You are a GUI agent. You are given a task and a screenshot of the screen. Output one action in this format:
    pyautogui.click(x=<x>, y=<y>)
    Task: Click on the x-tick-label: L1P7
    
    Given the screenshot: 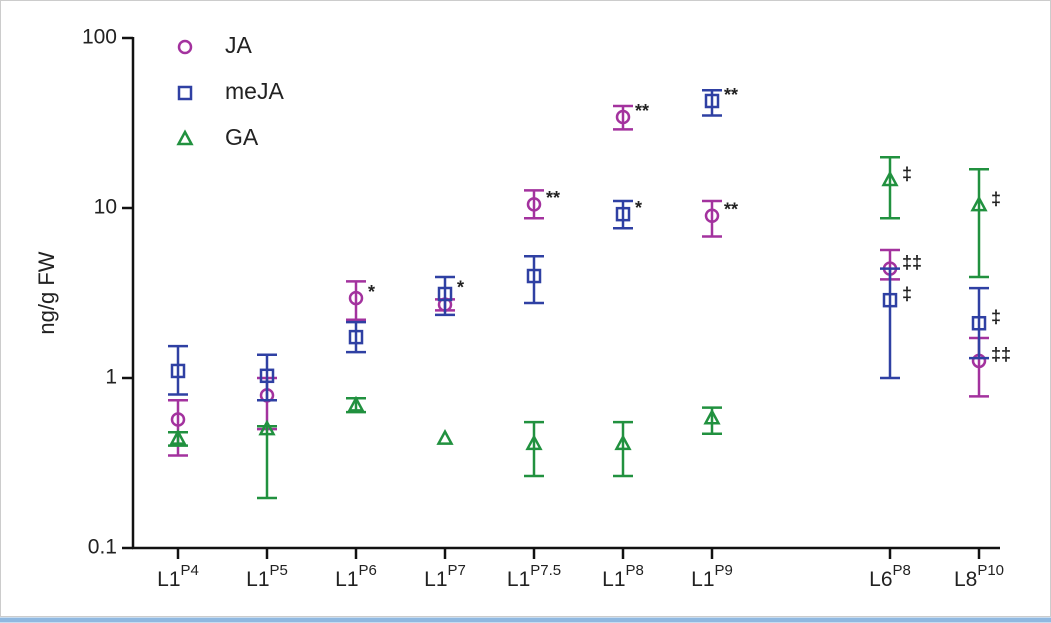 What is the action you would take?
    pyautogui.click(x=445, y=576)
    